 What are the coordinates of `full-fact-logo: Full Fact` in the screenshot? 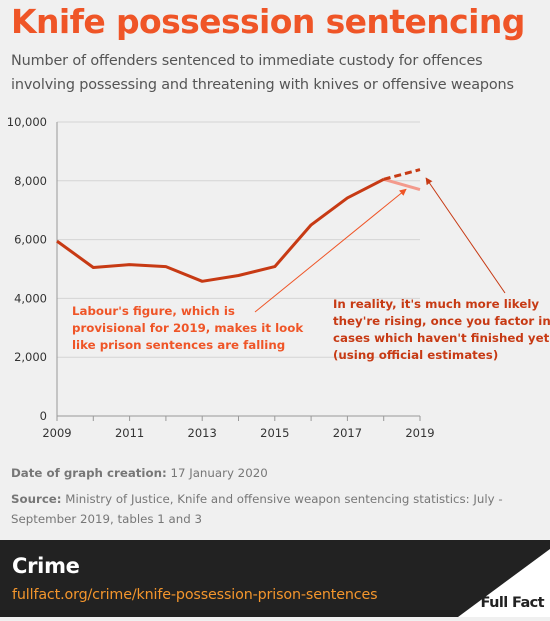 It's located at (504, 583).